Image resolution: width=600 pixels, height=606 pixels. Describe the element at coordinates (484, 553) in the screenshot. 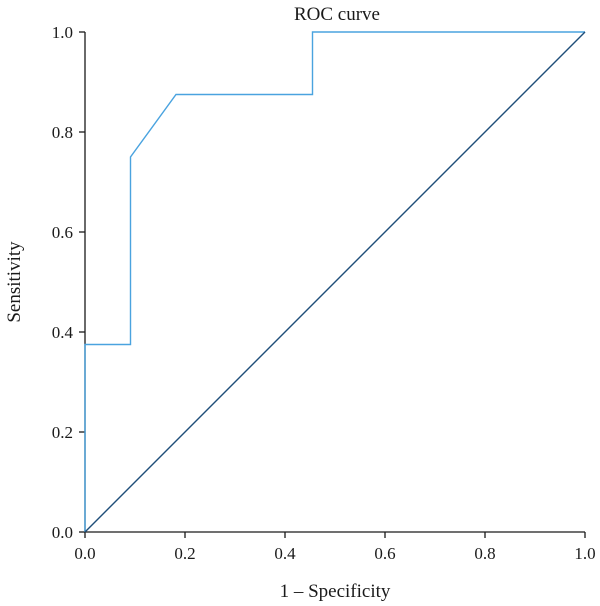

I see `x-tick-label: 0.8` at that location.